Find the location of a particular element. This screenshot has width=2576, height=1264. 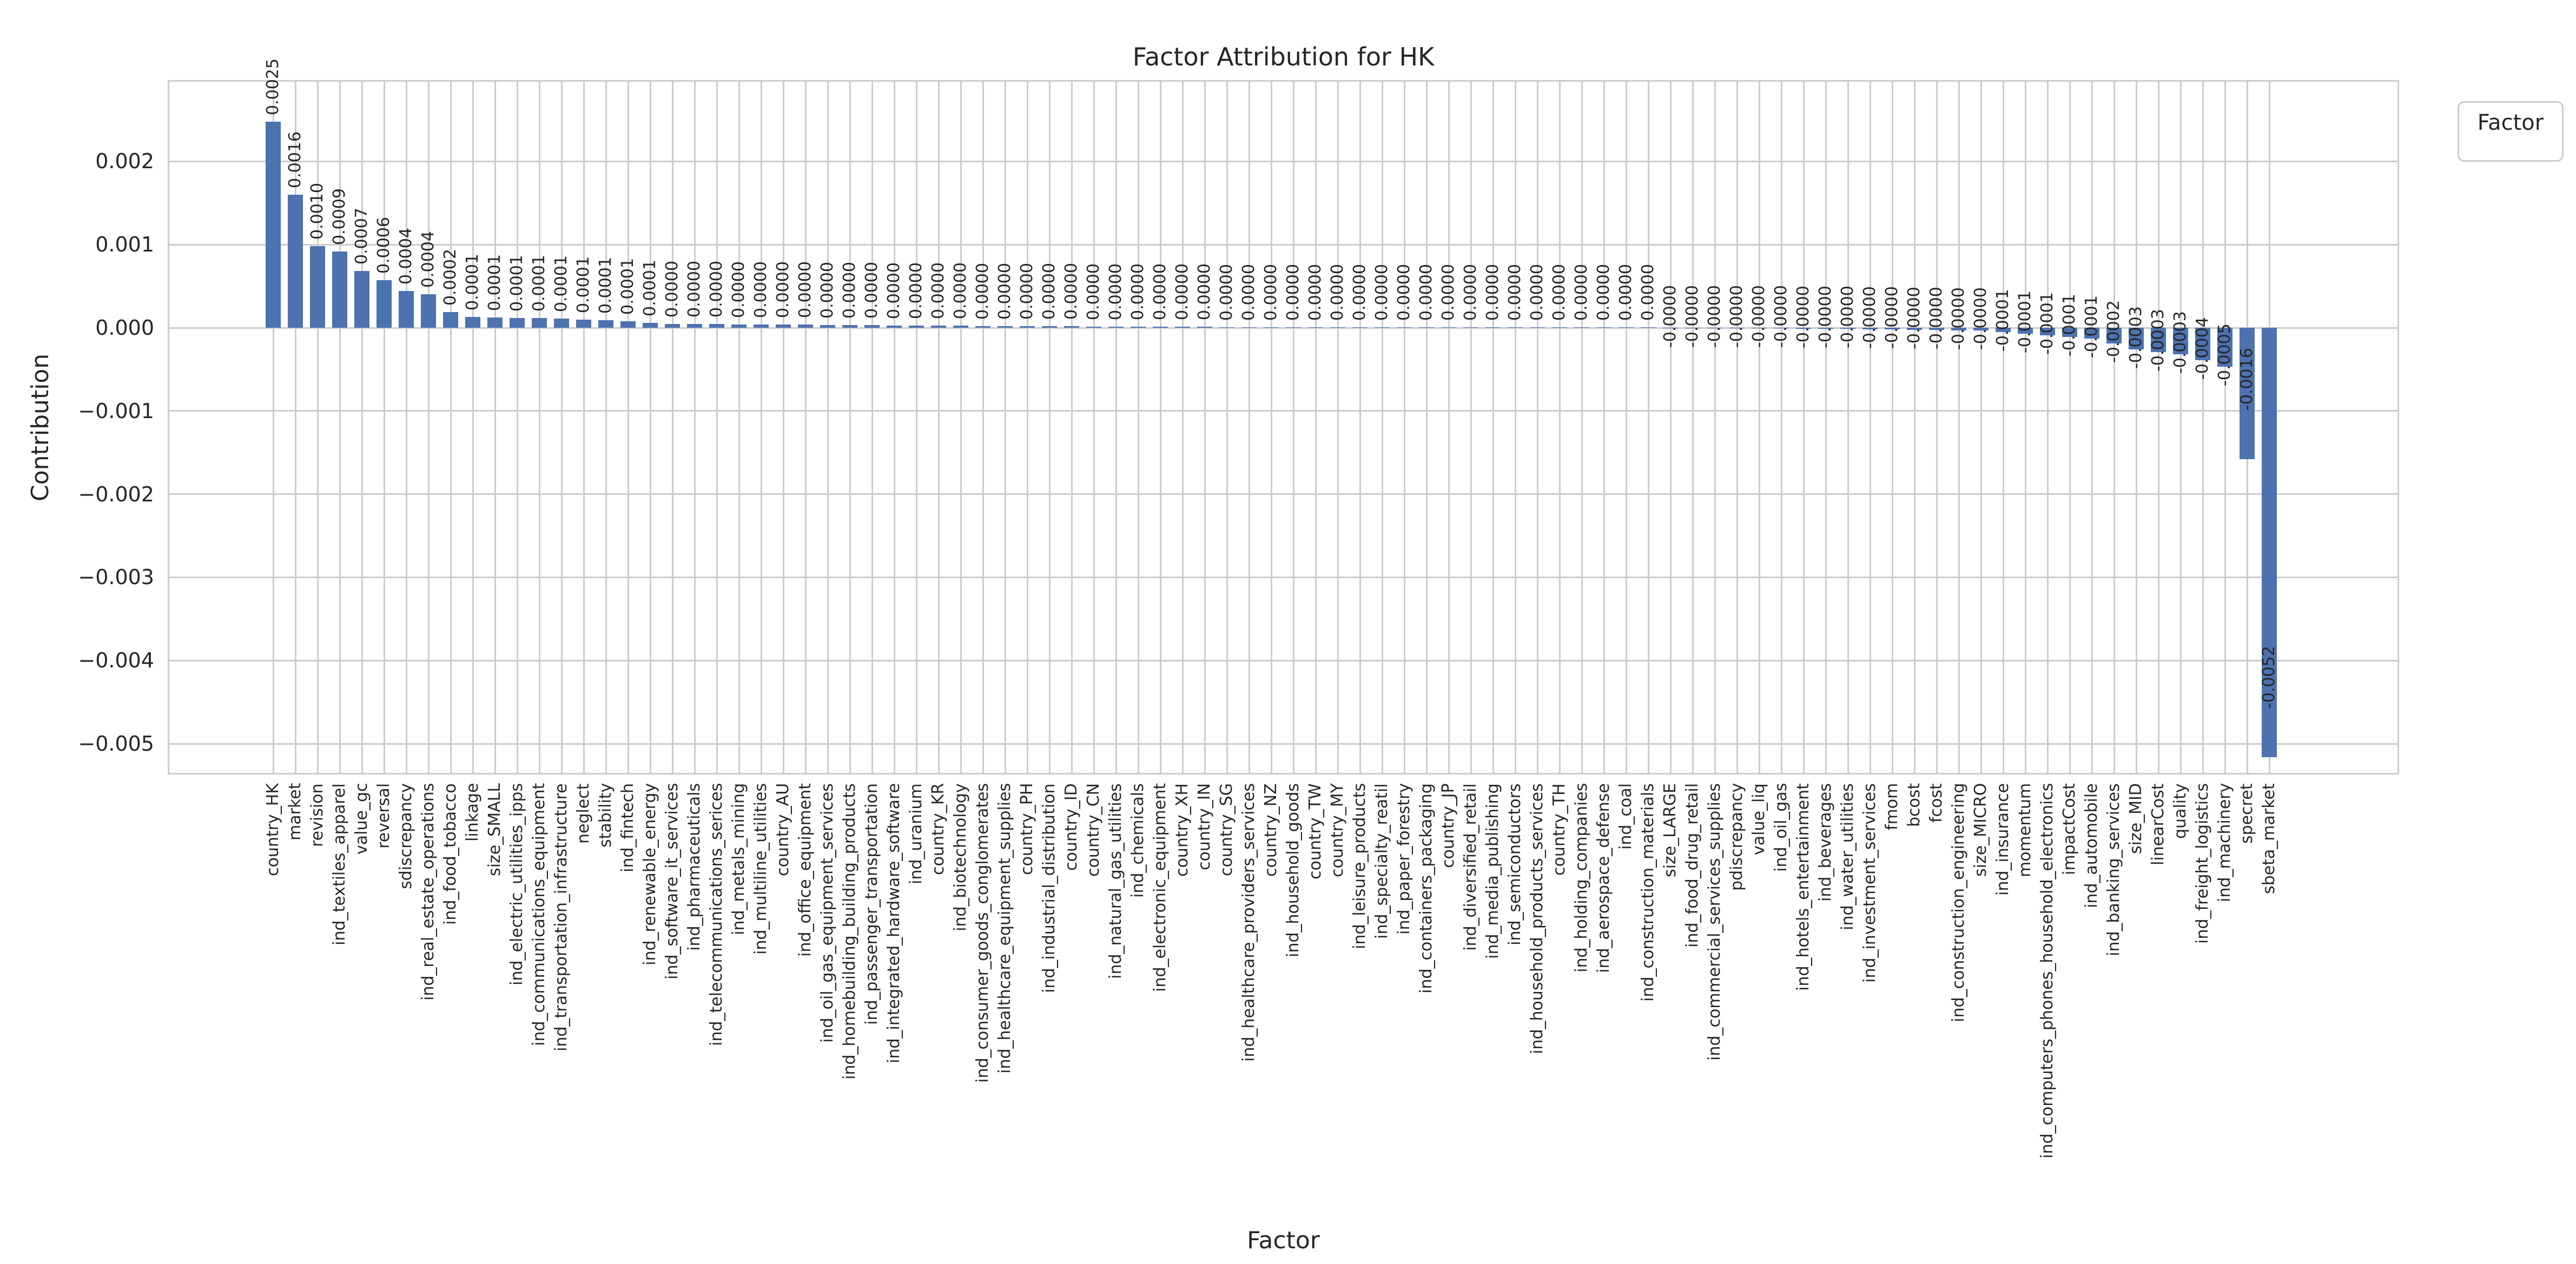

x-tick-label: pdiscrepancy is located at coordinates (1736, 837).